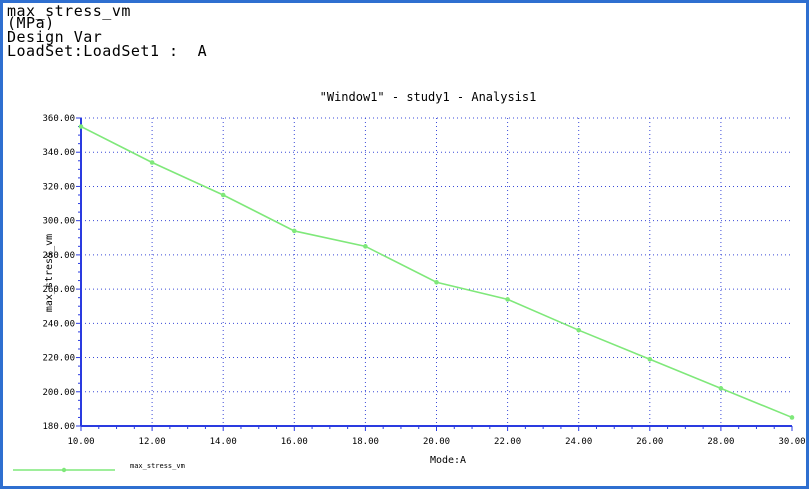 This screenshot has height=489, width=809. Describe the element at coordinates (507, 442) in the screenshot. I see `x-tick-label: 22.00` at that location.